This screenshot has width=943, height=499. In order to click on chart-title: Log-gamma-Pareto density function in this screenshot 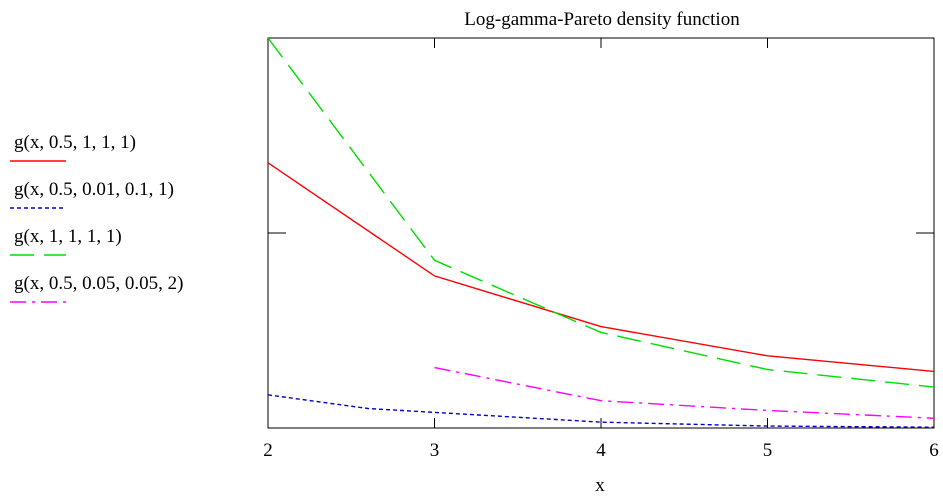, I will do `click(602, 19)`.